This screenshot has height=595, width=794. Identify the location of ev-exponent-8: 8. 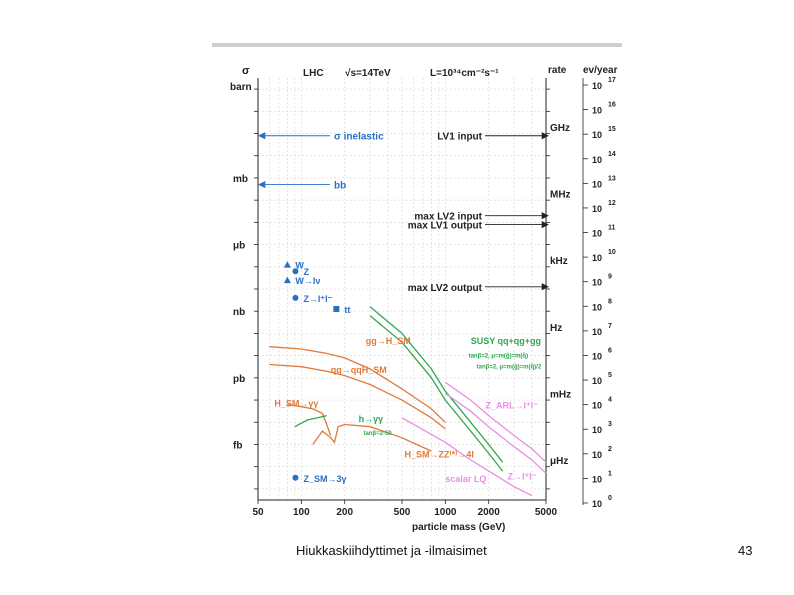
(610, 301).